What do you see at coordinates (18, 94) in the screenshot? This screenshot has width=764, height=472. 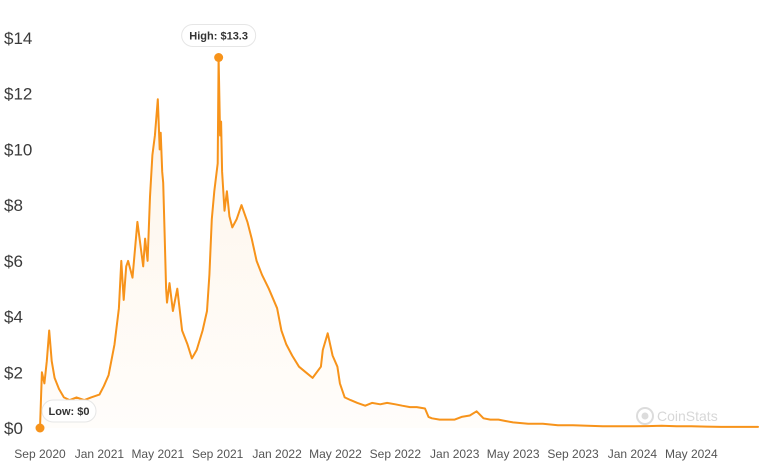 I see `y-tick-label: $12` at bounding box center [18, 94].